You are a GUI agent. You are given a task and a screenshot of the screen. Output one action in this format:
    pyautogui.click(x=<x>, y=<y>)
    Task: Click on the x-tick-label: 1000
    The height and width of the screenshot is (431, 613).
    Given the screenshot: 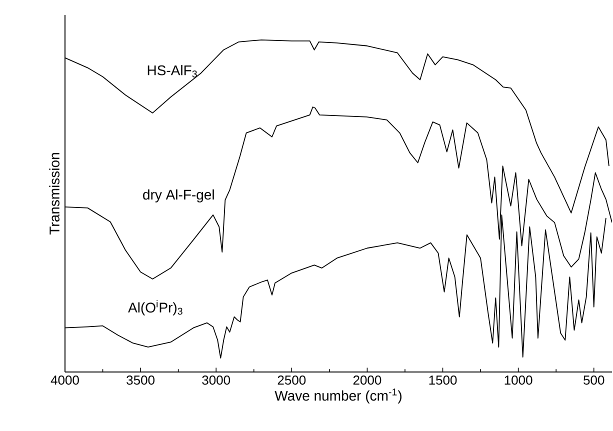 What is the action you would take?
    pyautogui.click(x=518, y=380)
    